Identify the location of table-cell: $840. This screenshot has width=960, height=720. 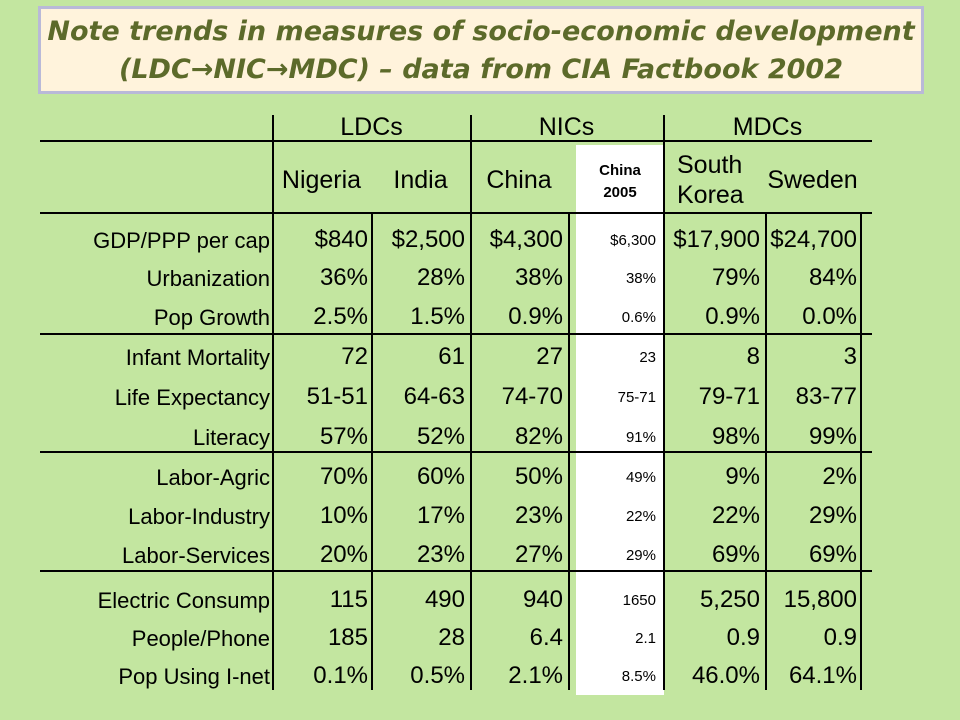
(341, 239).